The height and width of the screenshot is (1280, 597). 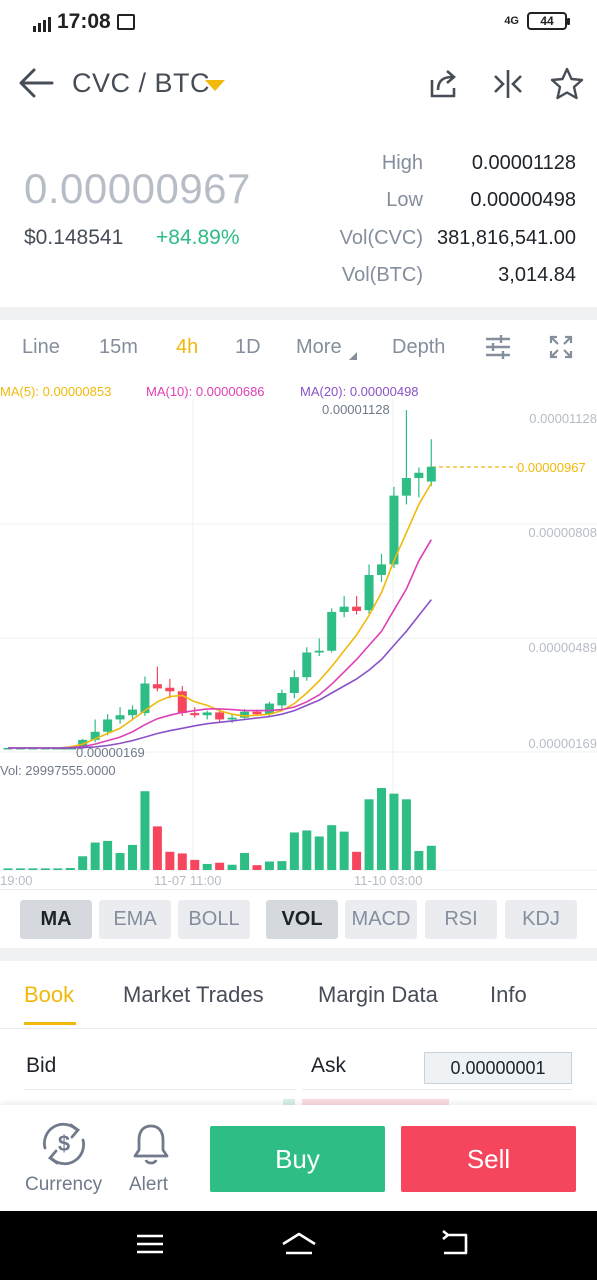 What do you see at coordinates (160, 1089) in the screenshot?
I see `bid-header-line` at bounding box center [160, 1089].